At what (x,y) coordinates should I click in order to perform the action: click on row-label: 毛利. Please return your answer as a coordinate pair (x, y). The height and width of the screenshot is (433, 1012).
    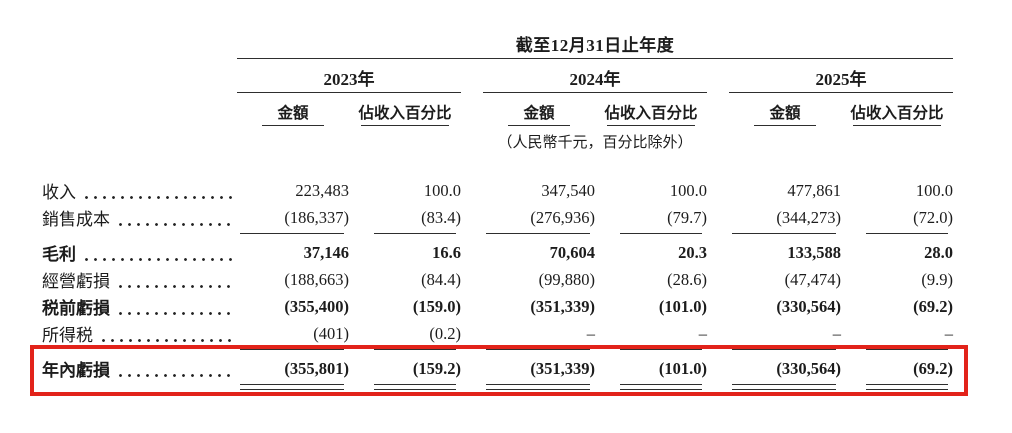
    Looking at the image, I should click on (59, 254).